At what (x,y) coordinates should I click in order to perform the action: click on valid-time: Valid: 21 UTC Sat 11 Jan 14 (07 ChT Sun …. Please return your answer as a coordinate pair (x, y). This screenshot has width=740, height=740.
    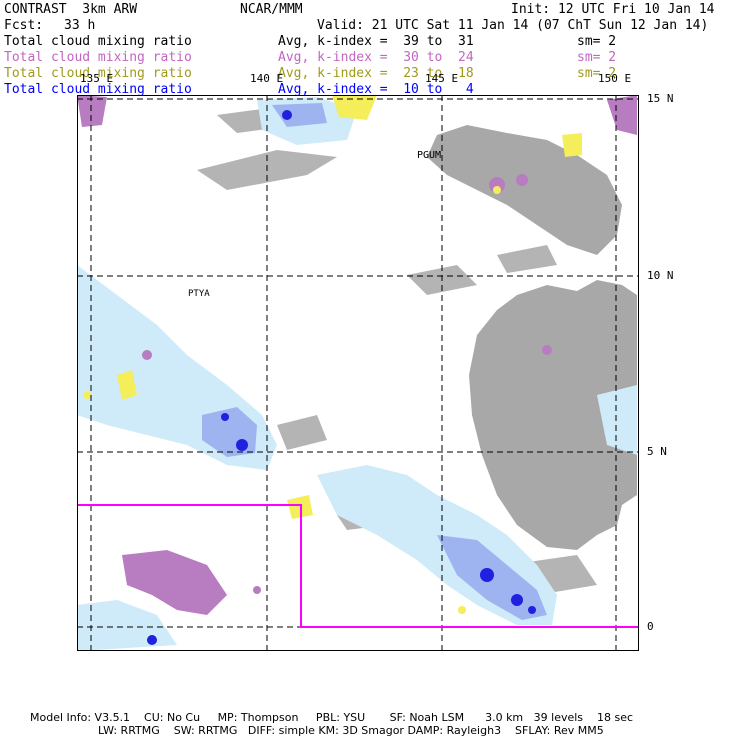
    Looking at the image, I should click on (513, 25).